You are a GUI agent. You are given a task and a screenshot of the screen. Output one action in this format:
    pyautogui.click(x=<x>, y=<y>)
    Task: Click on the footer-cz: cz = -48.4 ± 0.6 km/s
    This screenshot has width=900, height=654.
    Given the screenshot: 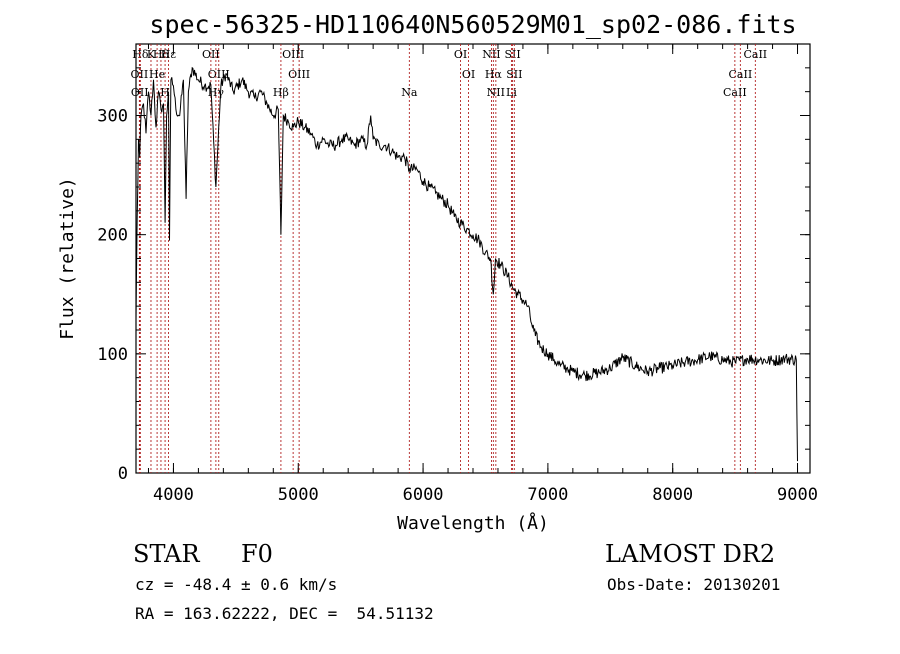 What is the action you would take?
    pyautogui.click(x=236, y=584)
    